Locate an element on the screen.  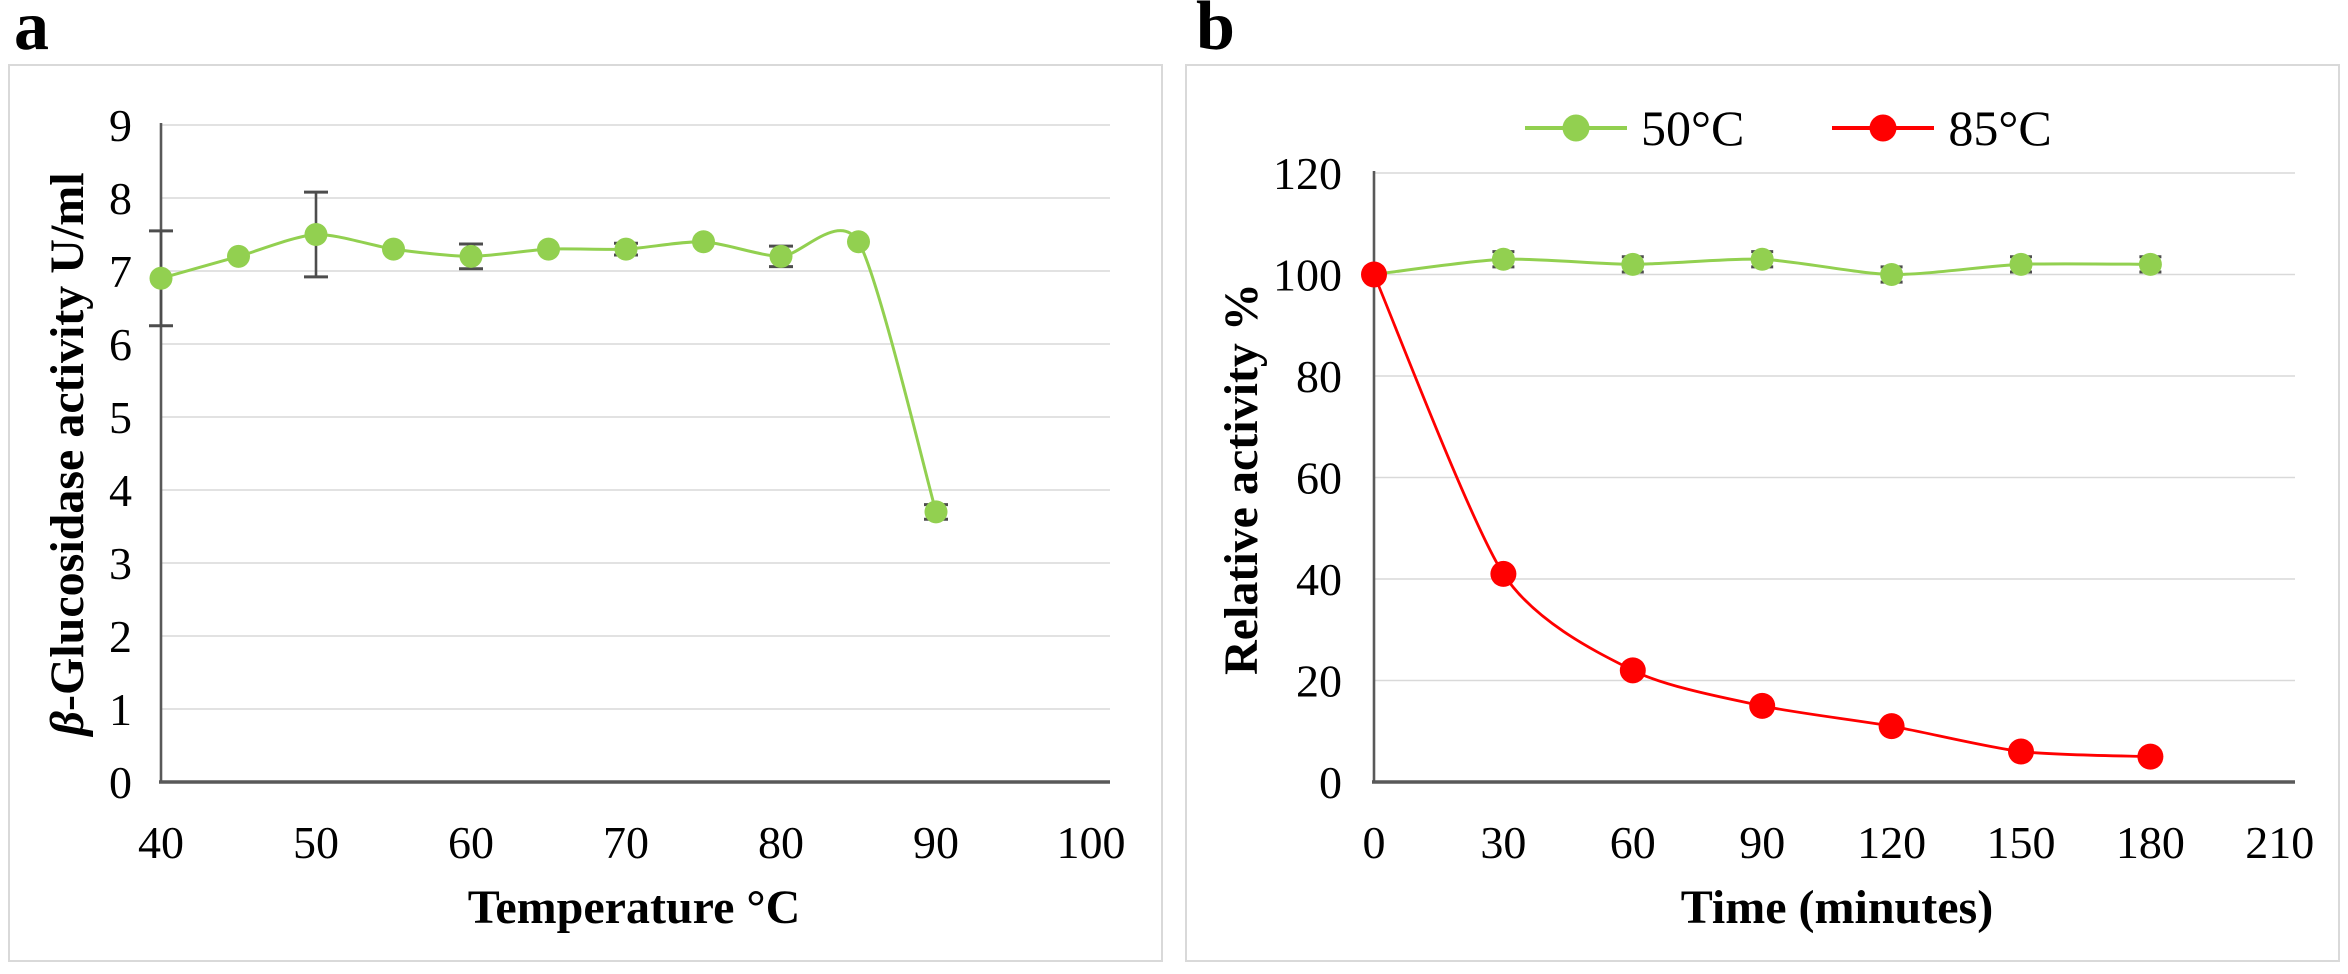
legend-marker-red-icon is located at coordinates (1883, 128).